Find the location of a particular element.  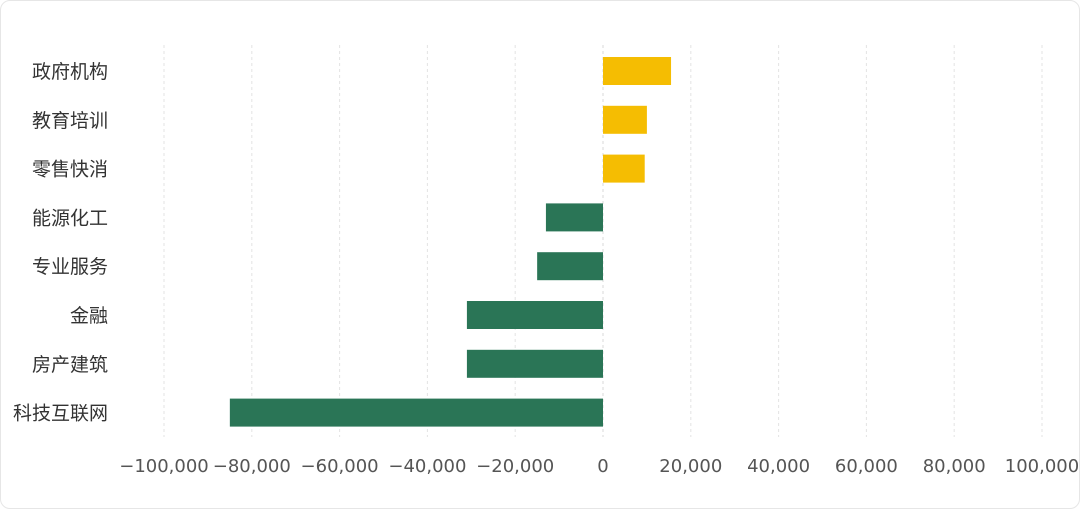

x-tick-label: −60,000 is located at coordinates (340, 466).